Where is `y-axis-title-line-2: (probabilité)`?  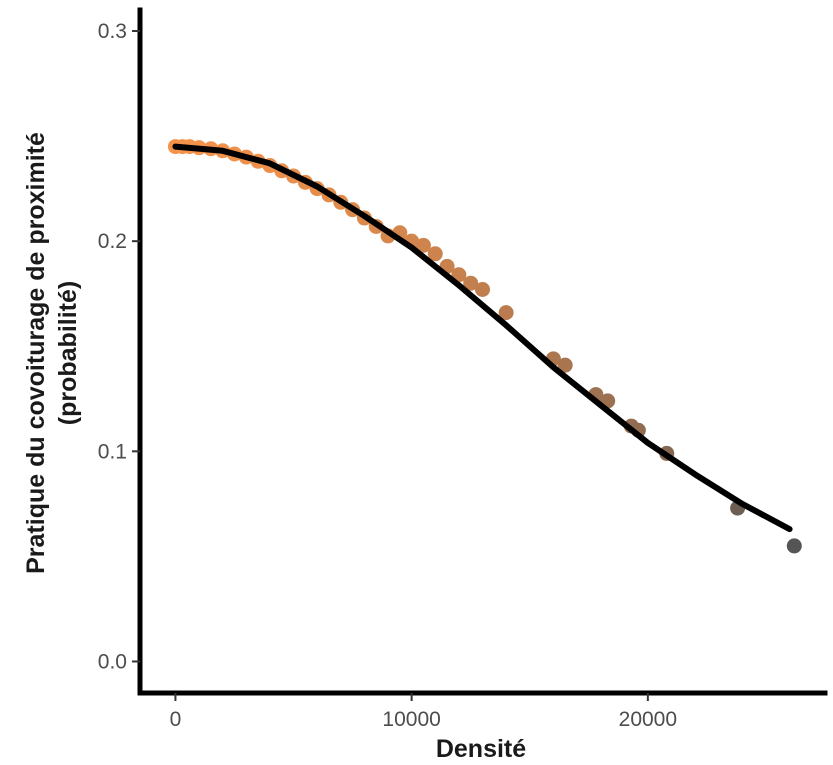 y-axis-title-line-2: (probabilité) is located at coordinates (68, 353).